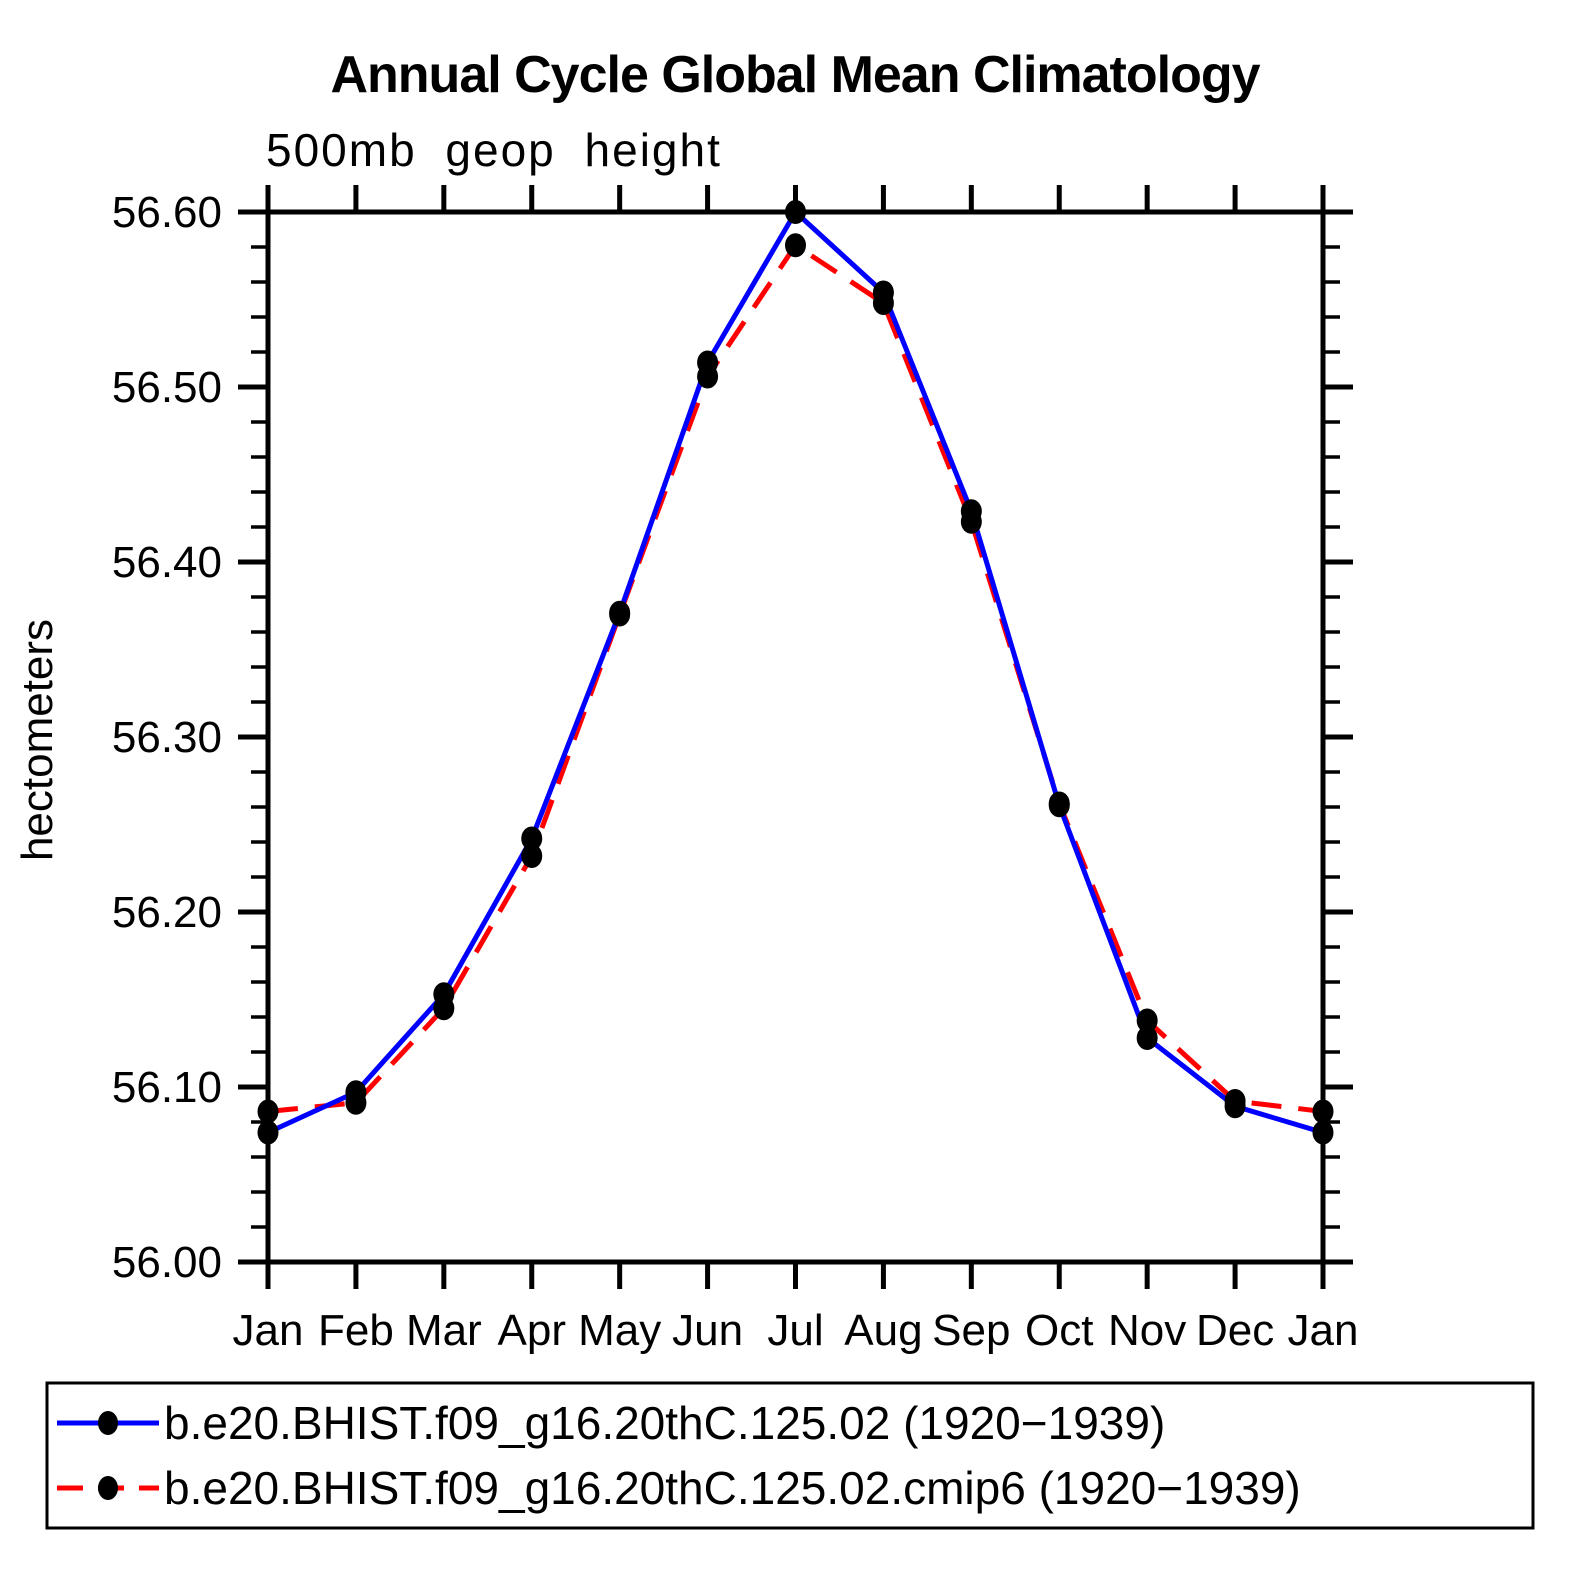 The image size is (1574, 1574). What do you see at coordinates (1059, 1330) in the screenshot?
I see `x-tick-label: Oct` at bounding box center [1059, 1330].